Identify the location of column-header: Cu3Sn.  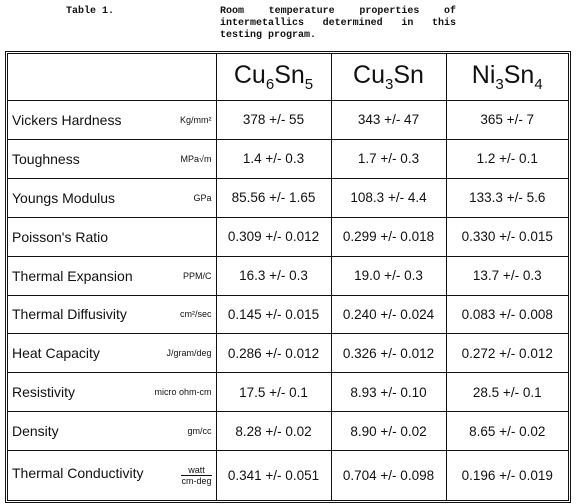
(388, 77).